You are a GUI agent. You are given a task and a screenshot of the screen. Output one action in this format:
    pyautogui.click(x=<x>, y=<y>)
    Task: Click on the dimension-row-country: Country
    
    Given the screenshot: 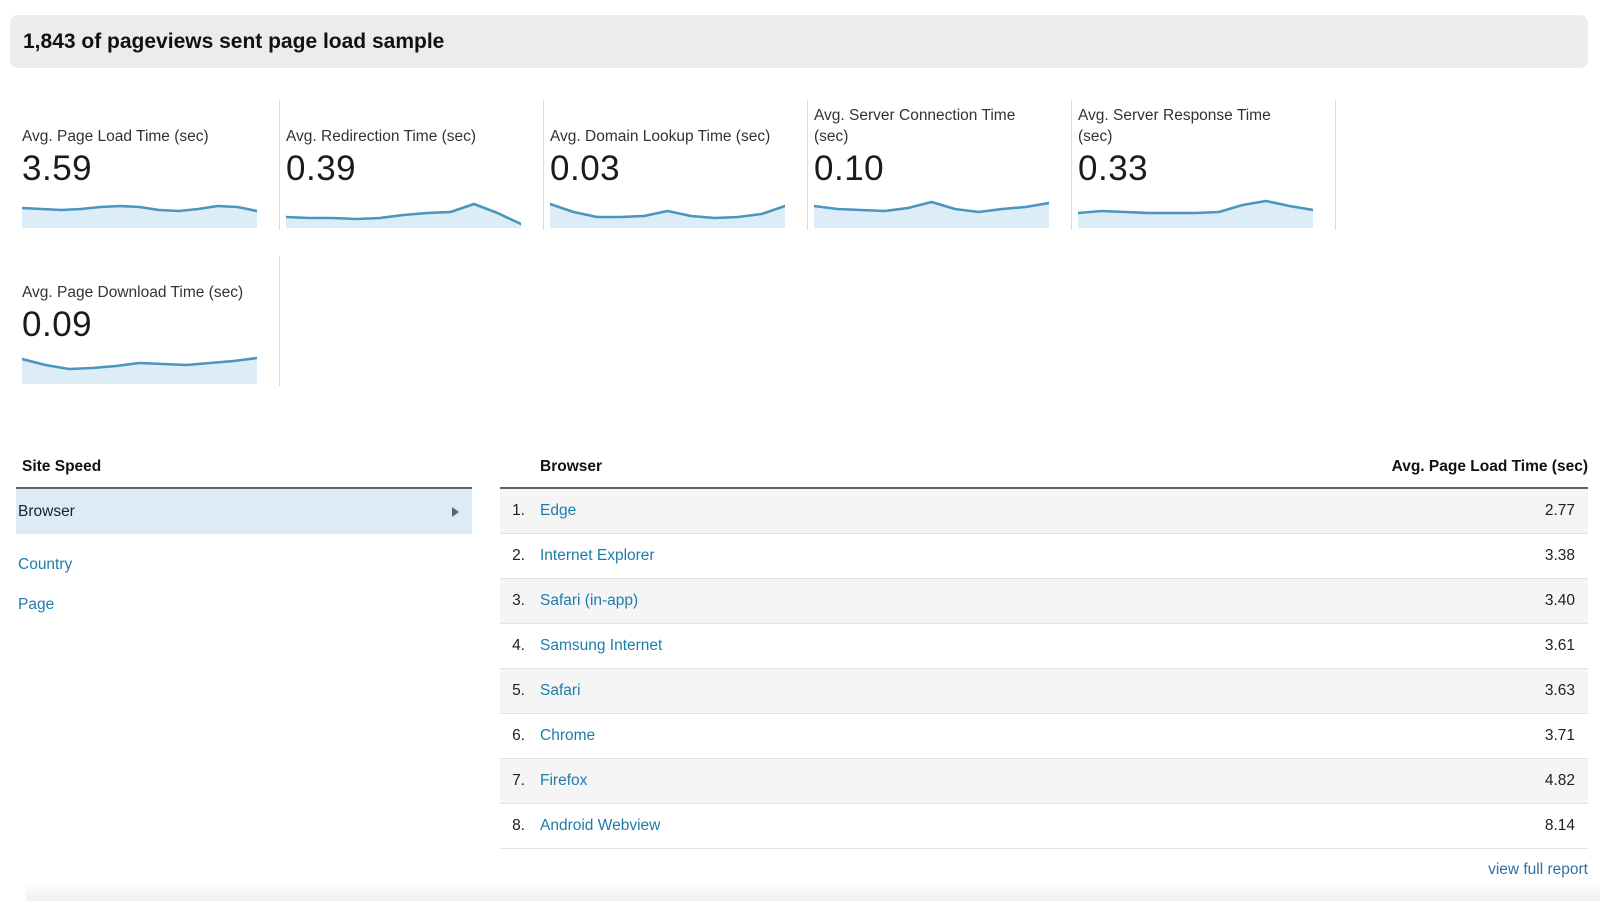 What is the action you would take?
    pyautogui.click(x=244, y=554)
    